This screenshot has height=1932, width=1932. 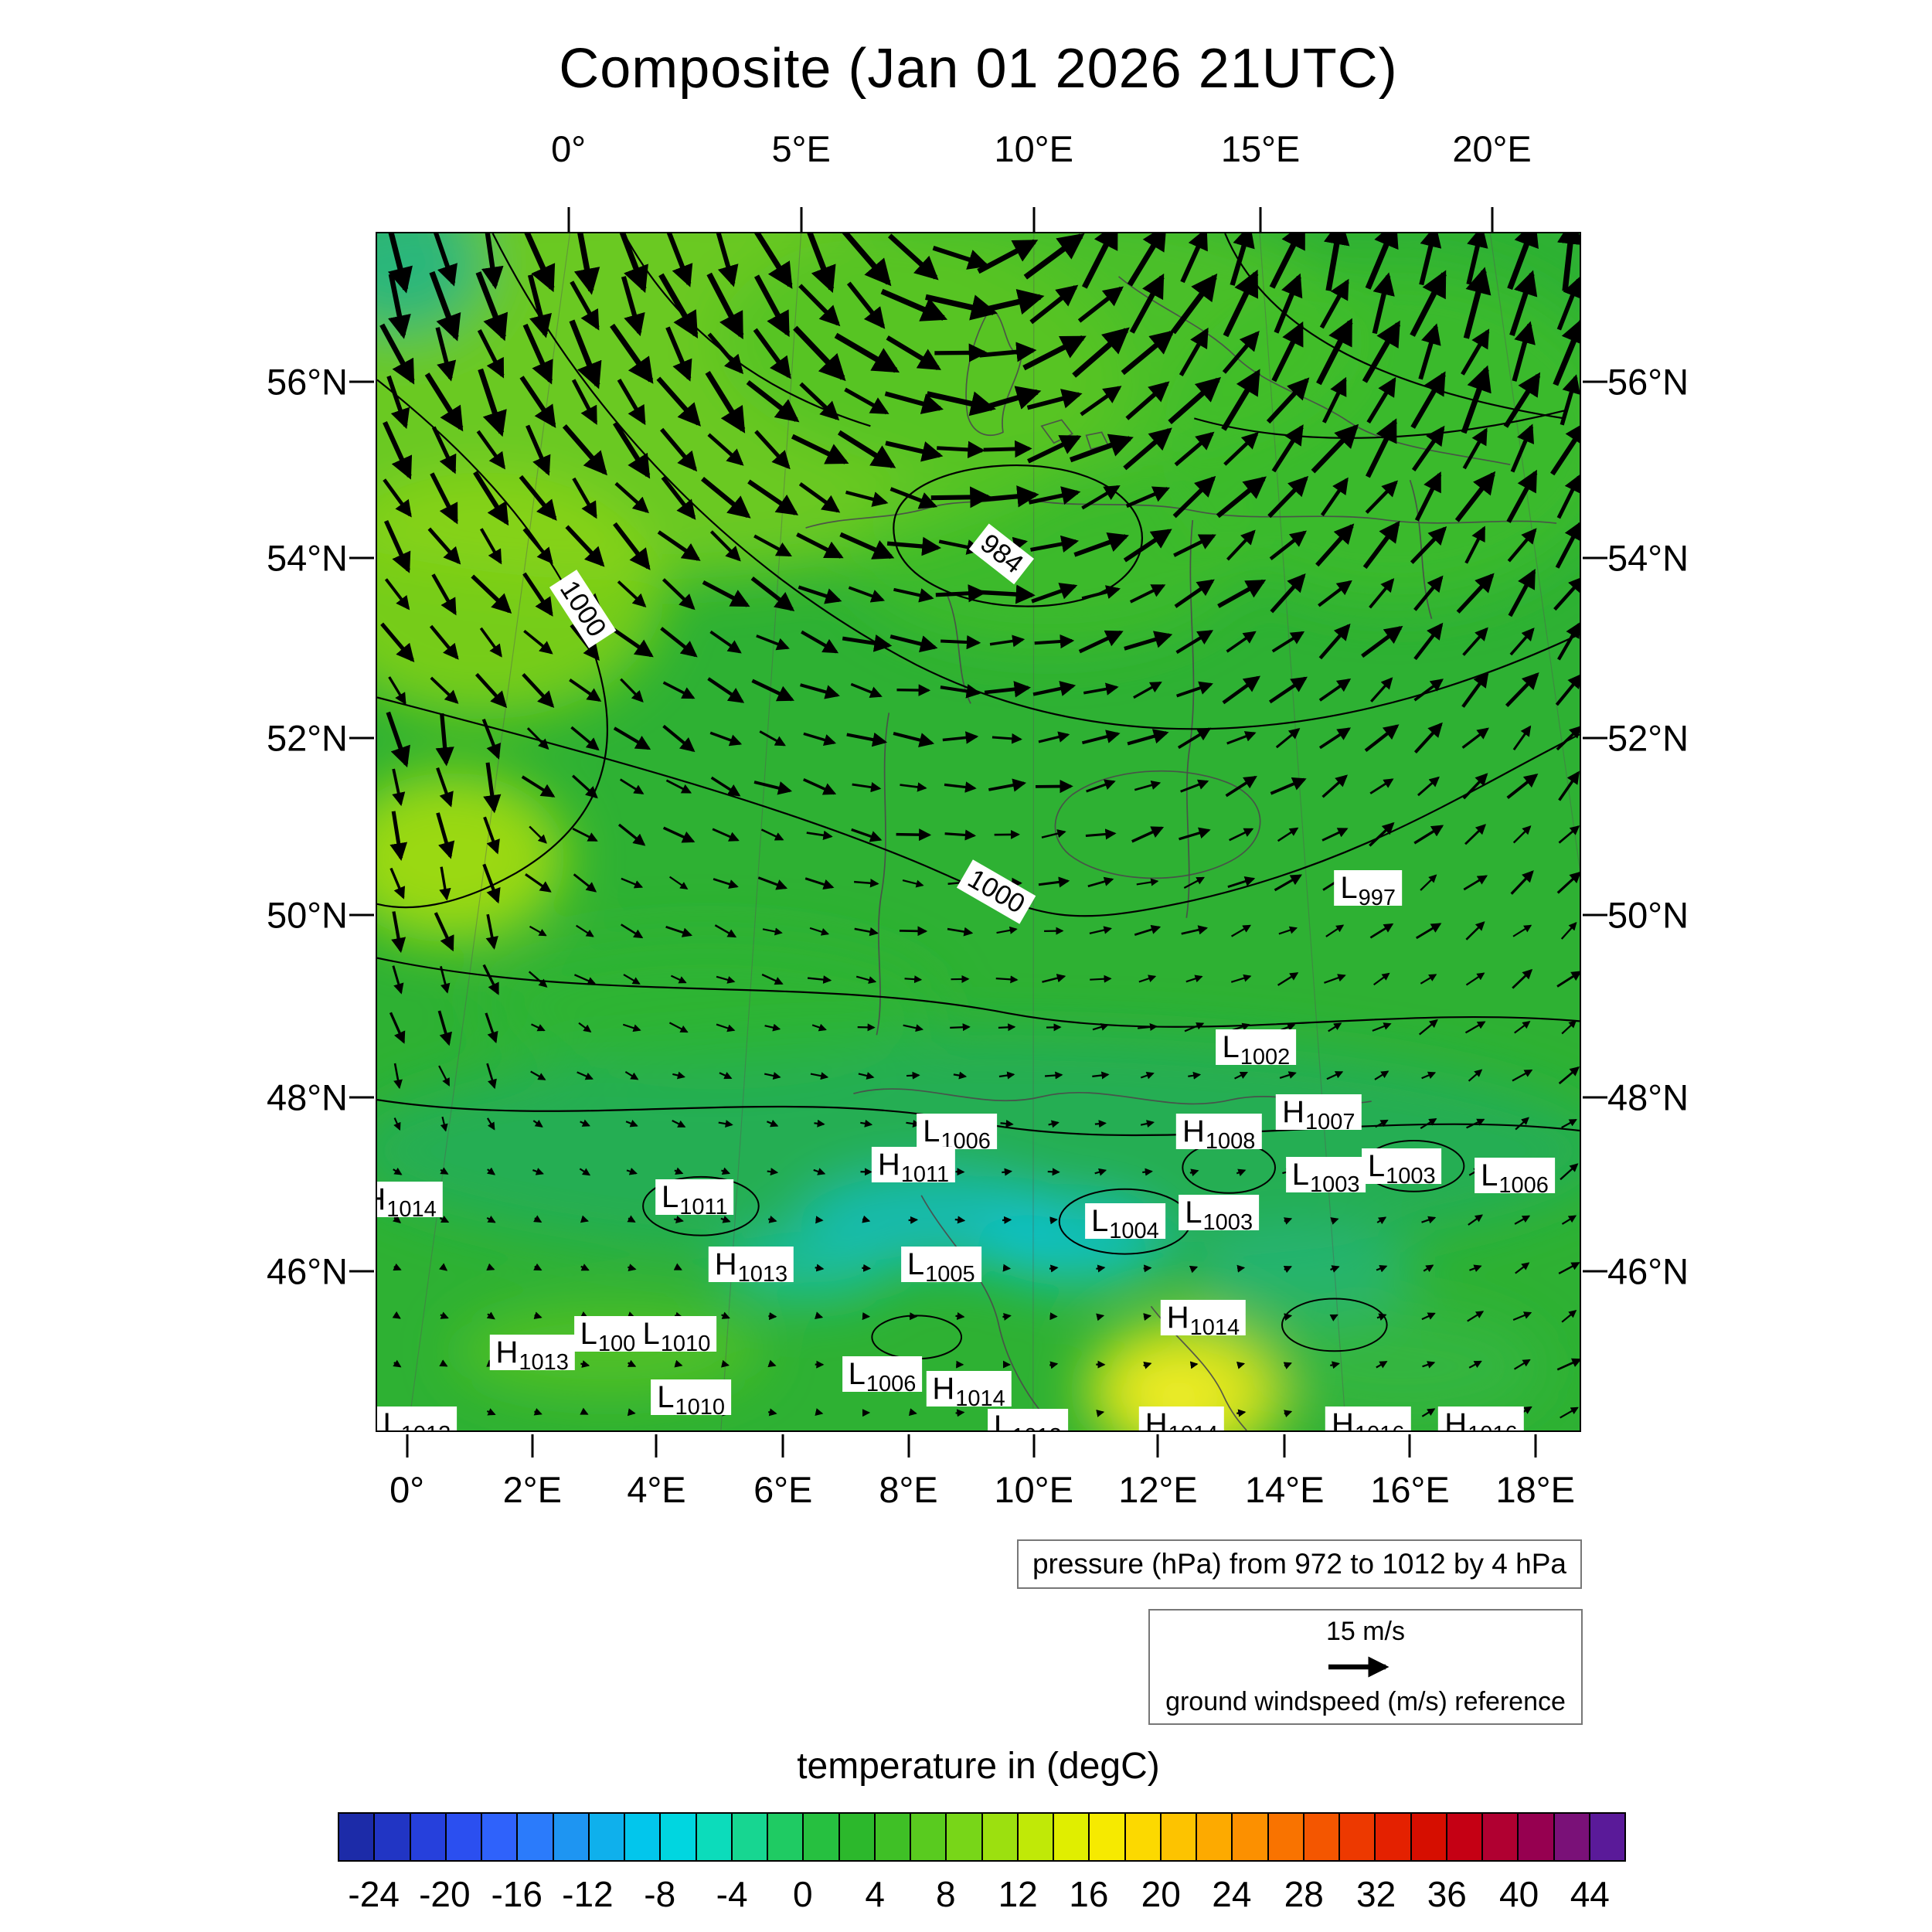 I want to click on colorbar-tick-label: 16, so click(x=1089, y=1894).